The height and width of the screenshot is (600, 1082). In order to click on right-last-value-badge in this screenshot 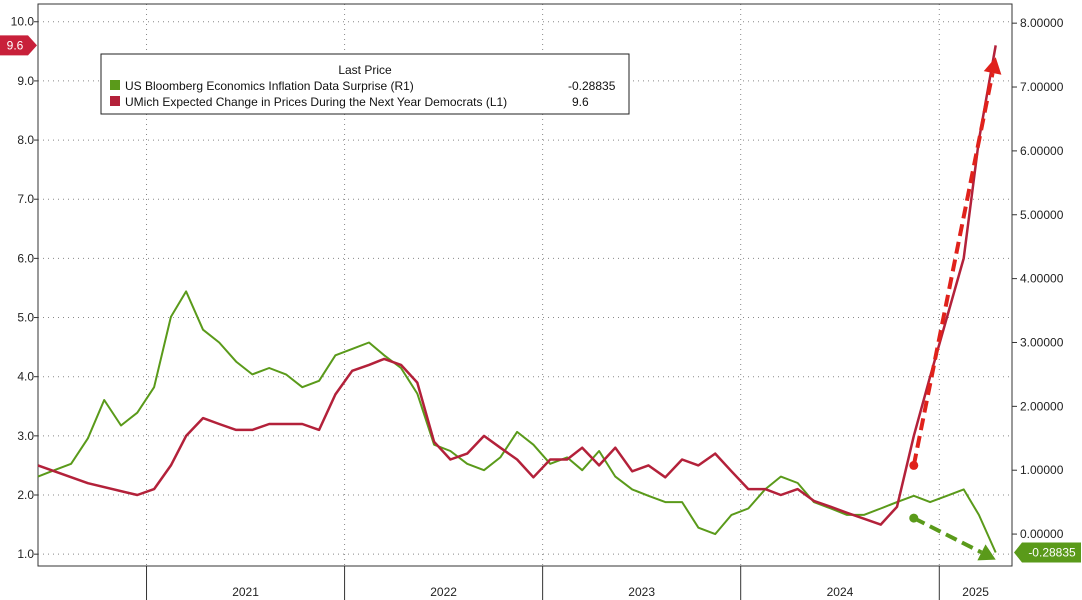, I will do `click(1047, 552)`.